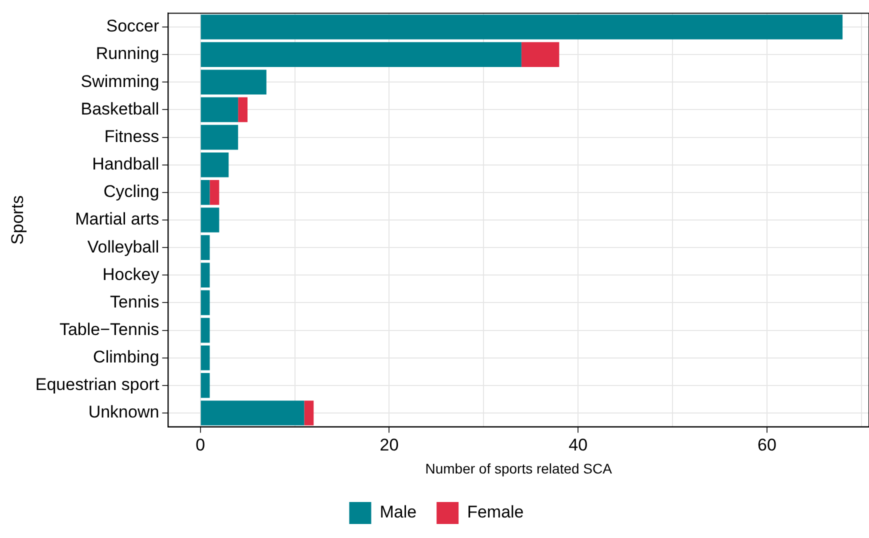  I want to click on y-tick-label: Table−Tennis, so click(109, 329).